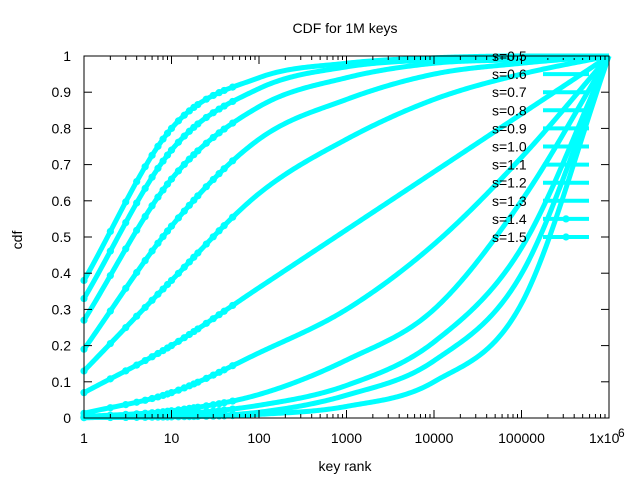 The image size is (640, 480). Describe the element at coordinates (62, 382) in the screenshot. I see `y-tick-label: 0.1` at that location.